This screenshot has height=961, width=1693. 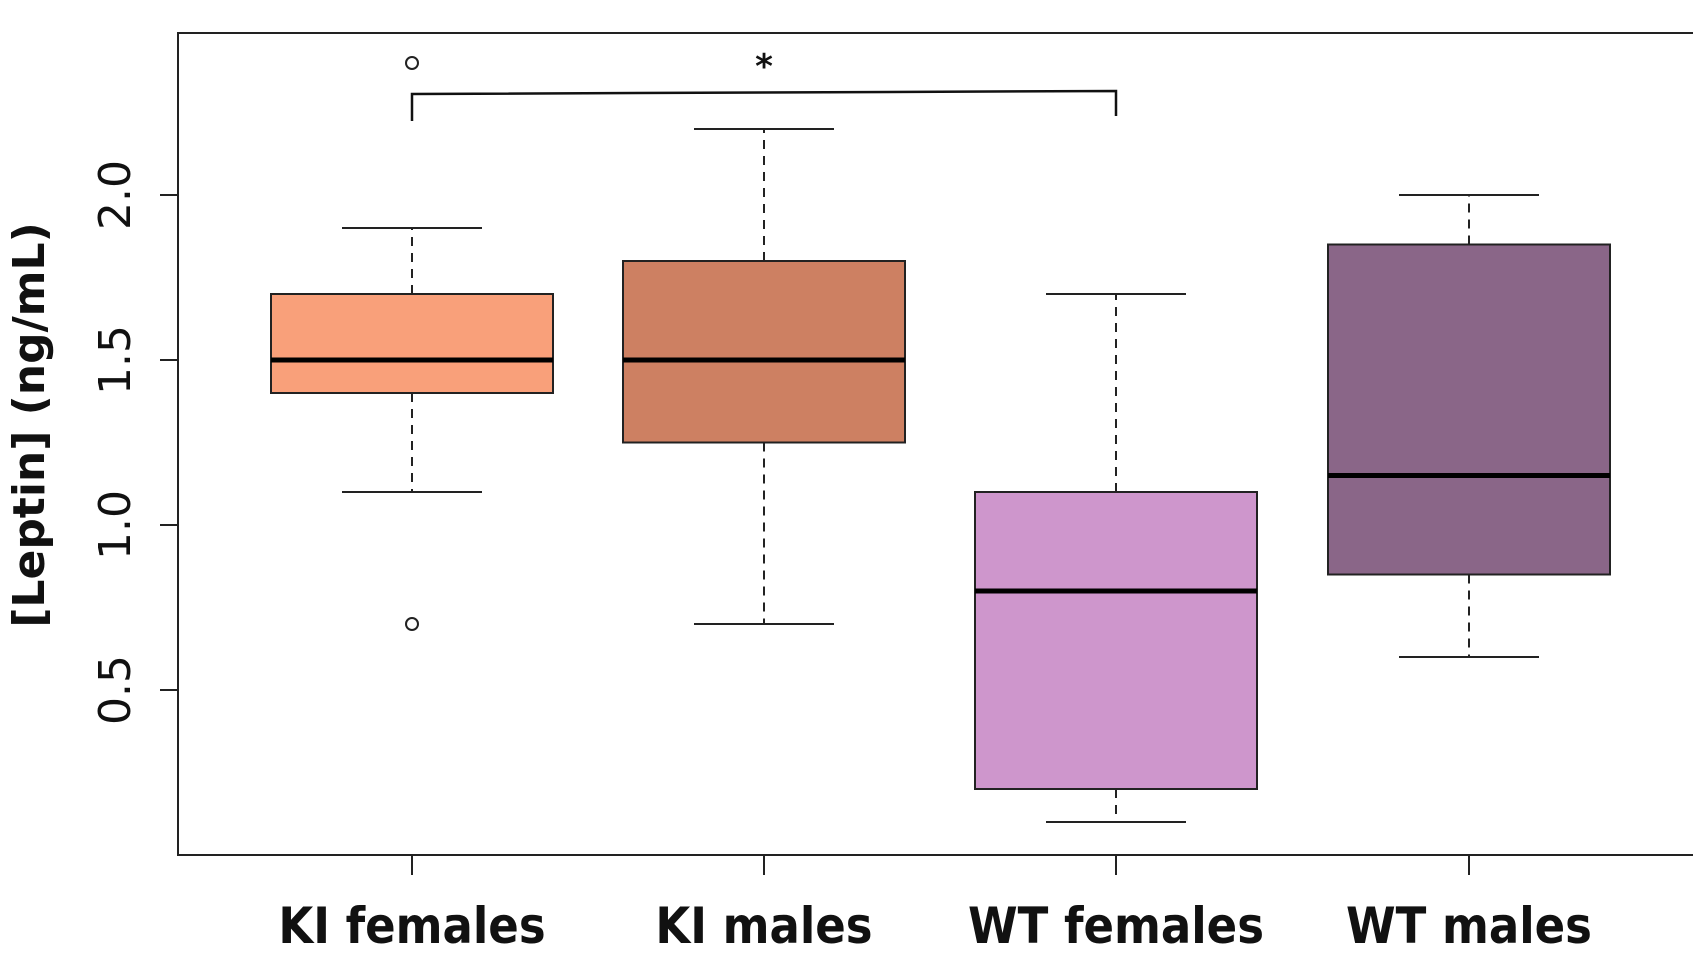 I want to click on y-tick-label: 1.5, so click(x=115, y=360).